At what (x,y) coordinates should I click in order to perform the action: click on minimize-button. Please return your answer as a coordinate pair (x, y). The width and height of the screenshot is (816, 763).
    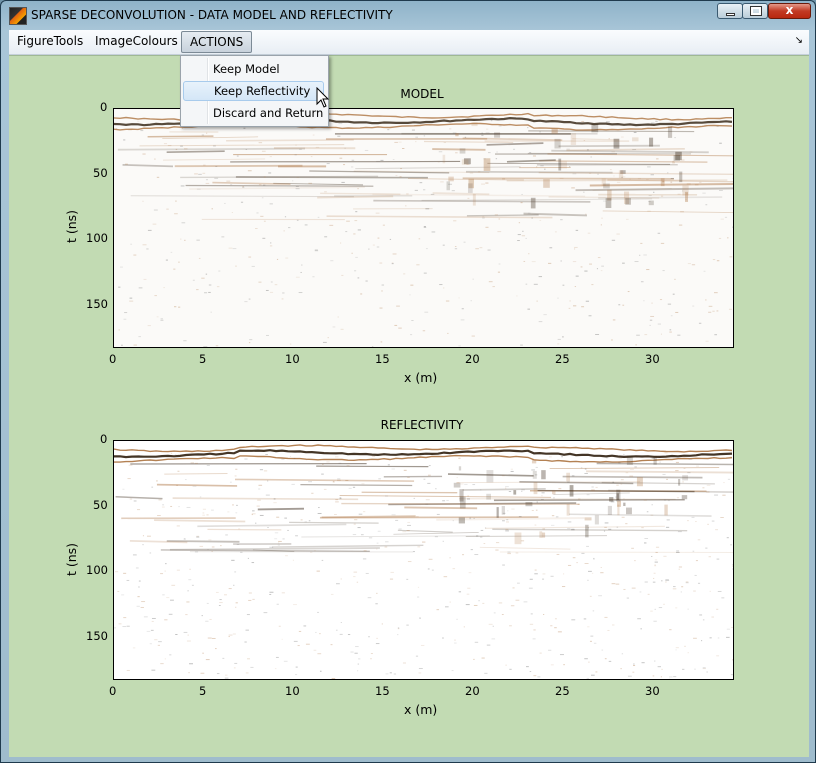
    Looking at the image, I should click on (730, 11).